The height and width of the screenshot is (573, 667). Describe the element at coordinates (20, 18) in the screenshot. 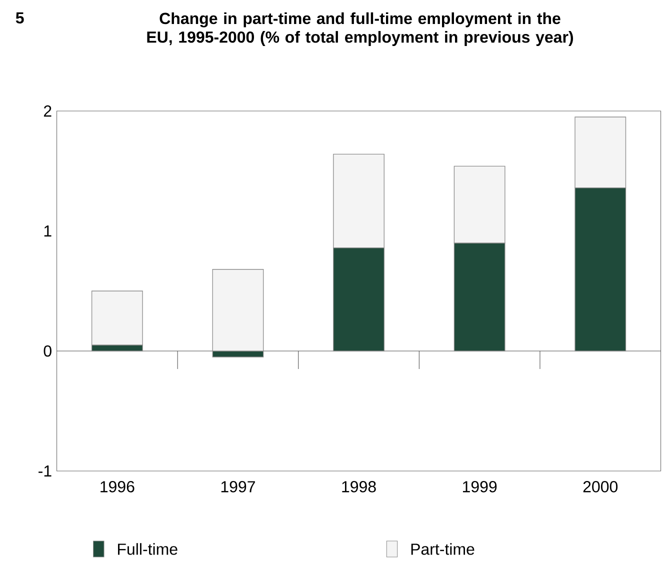

I see `text: 5` at that location.